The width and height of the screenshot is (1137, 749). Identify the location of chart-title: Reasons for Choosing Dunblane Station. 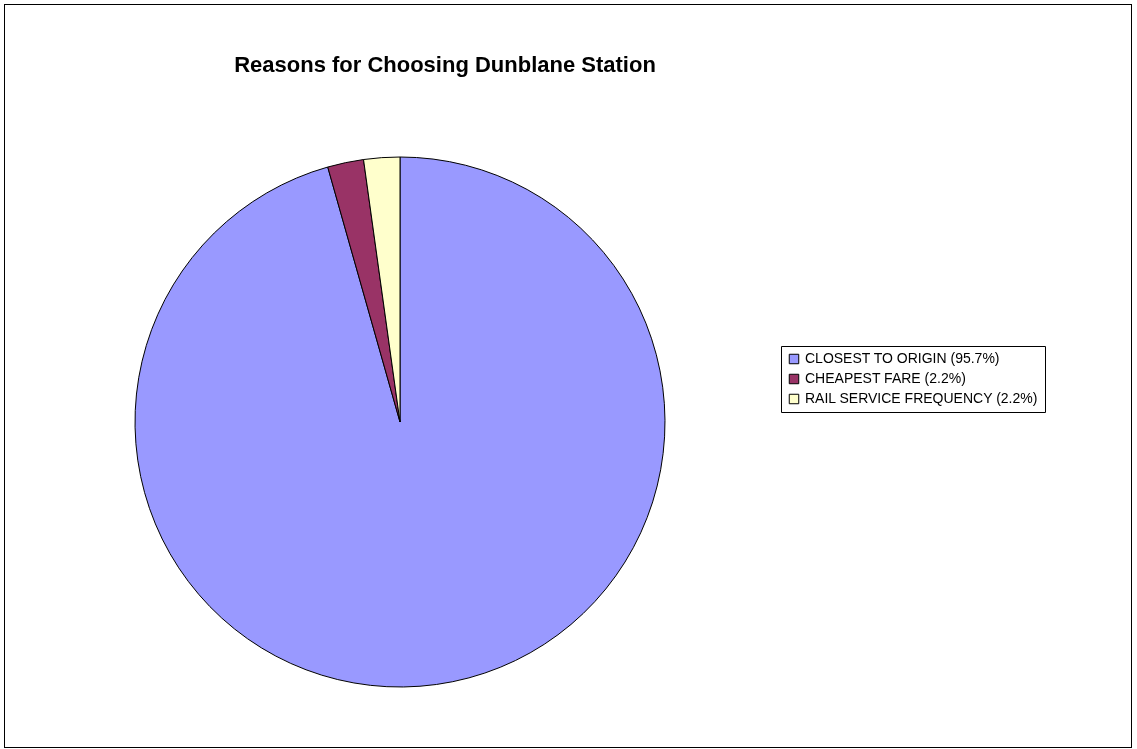
(445, 64).